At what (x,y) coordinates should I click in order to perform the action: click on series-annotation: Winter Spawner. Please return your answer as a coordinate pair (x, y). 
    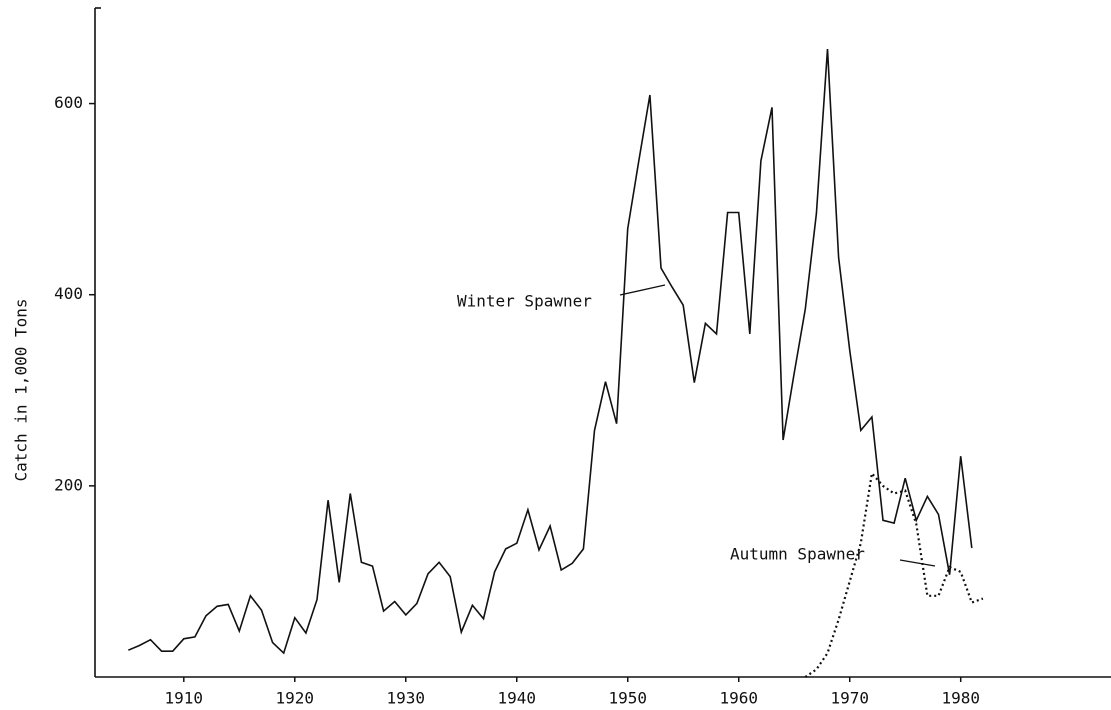
    Looking at the image, I should click on (524, 301).